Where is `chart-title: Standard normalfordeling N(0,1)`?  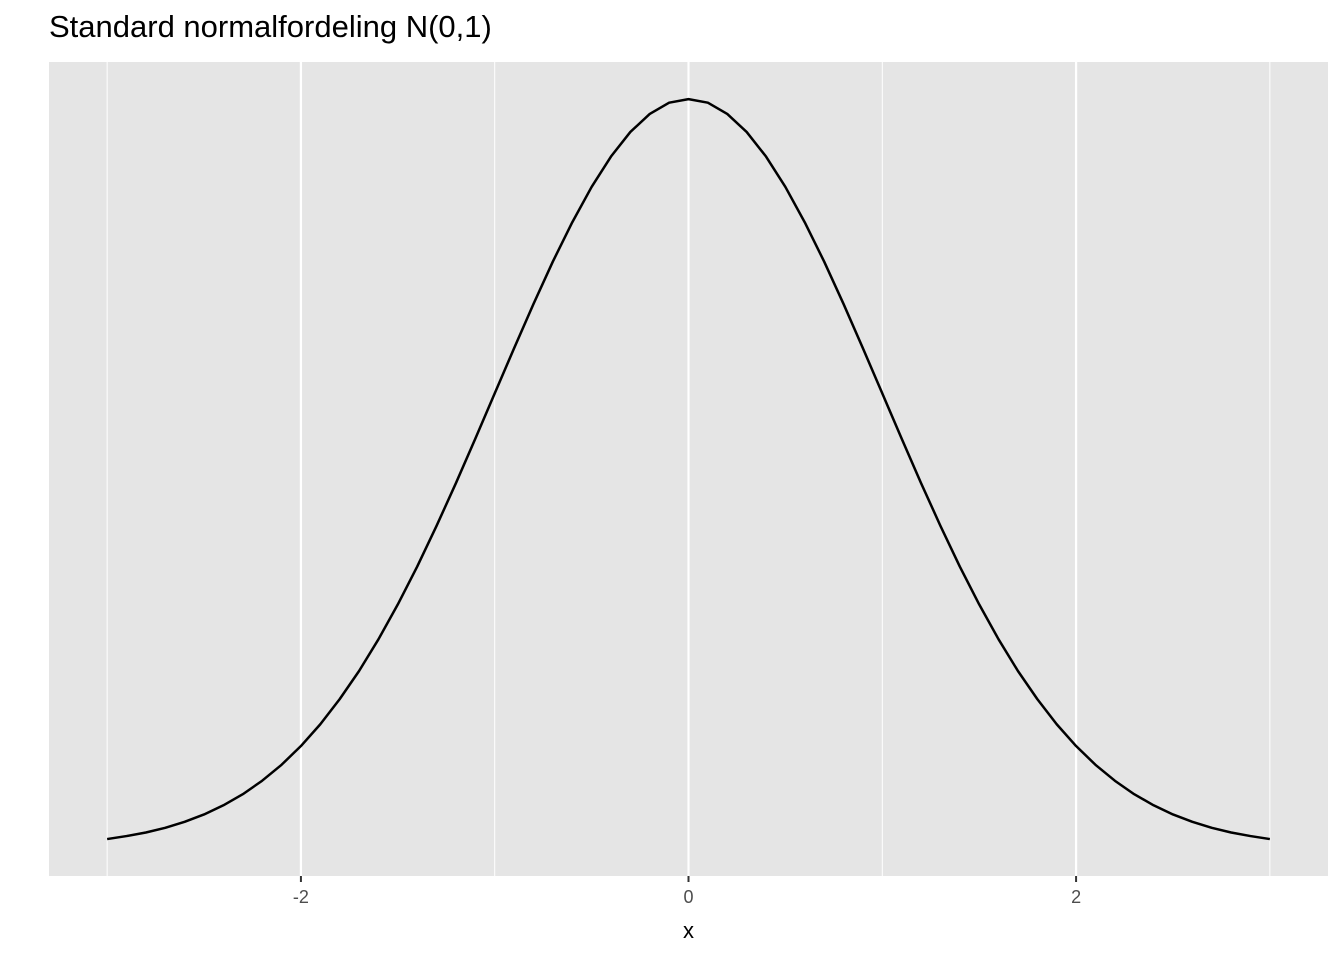 chart-title: Standard normalfordeling N(0,1) is located at coordinates (270, 26).